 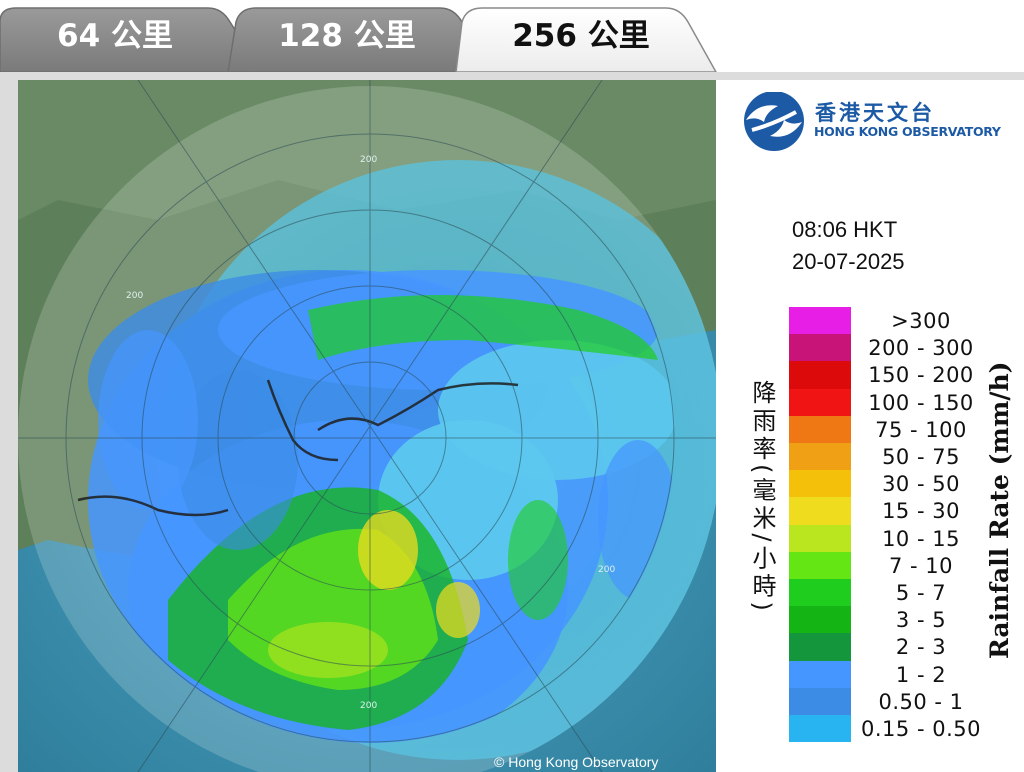 I want to click on tab-256km-shape, so click(x=586, y=39).